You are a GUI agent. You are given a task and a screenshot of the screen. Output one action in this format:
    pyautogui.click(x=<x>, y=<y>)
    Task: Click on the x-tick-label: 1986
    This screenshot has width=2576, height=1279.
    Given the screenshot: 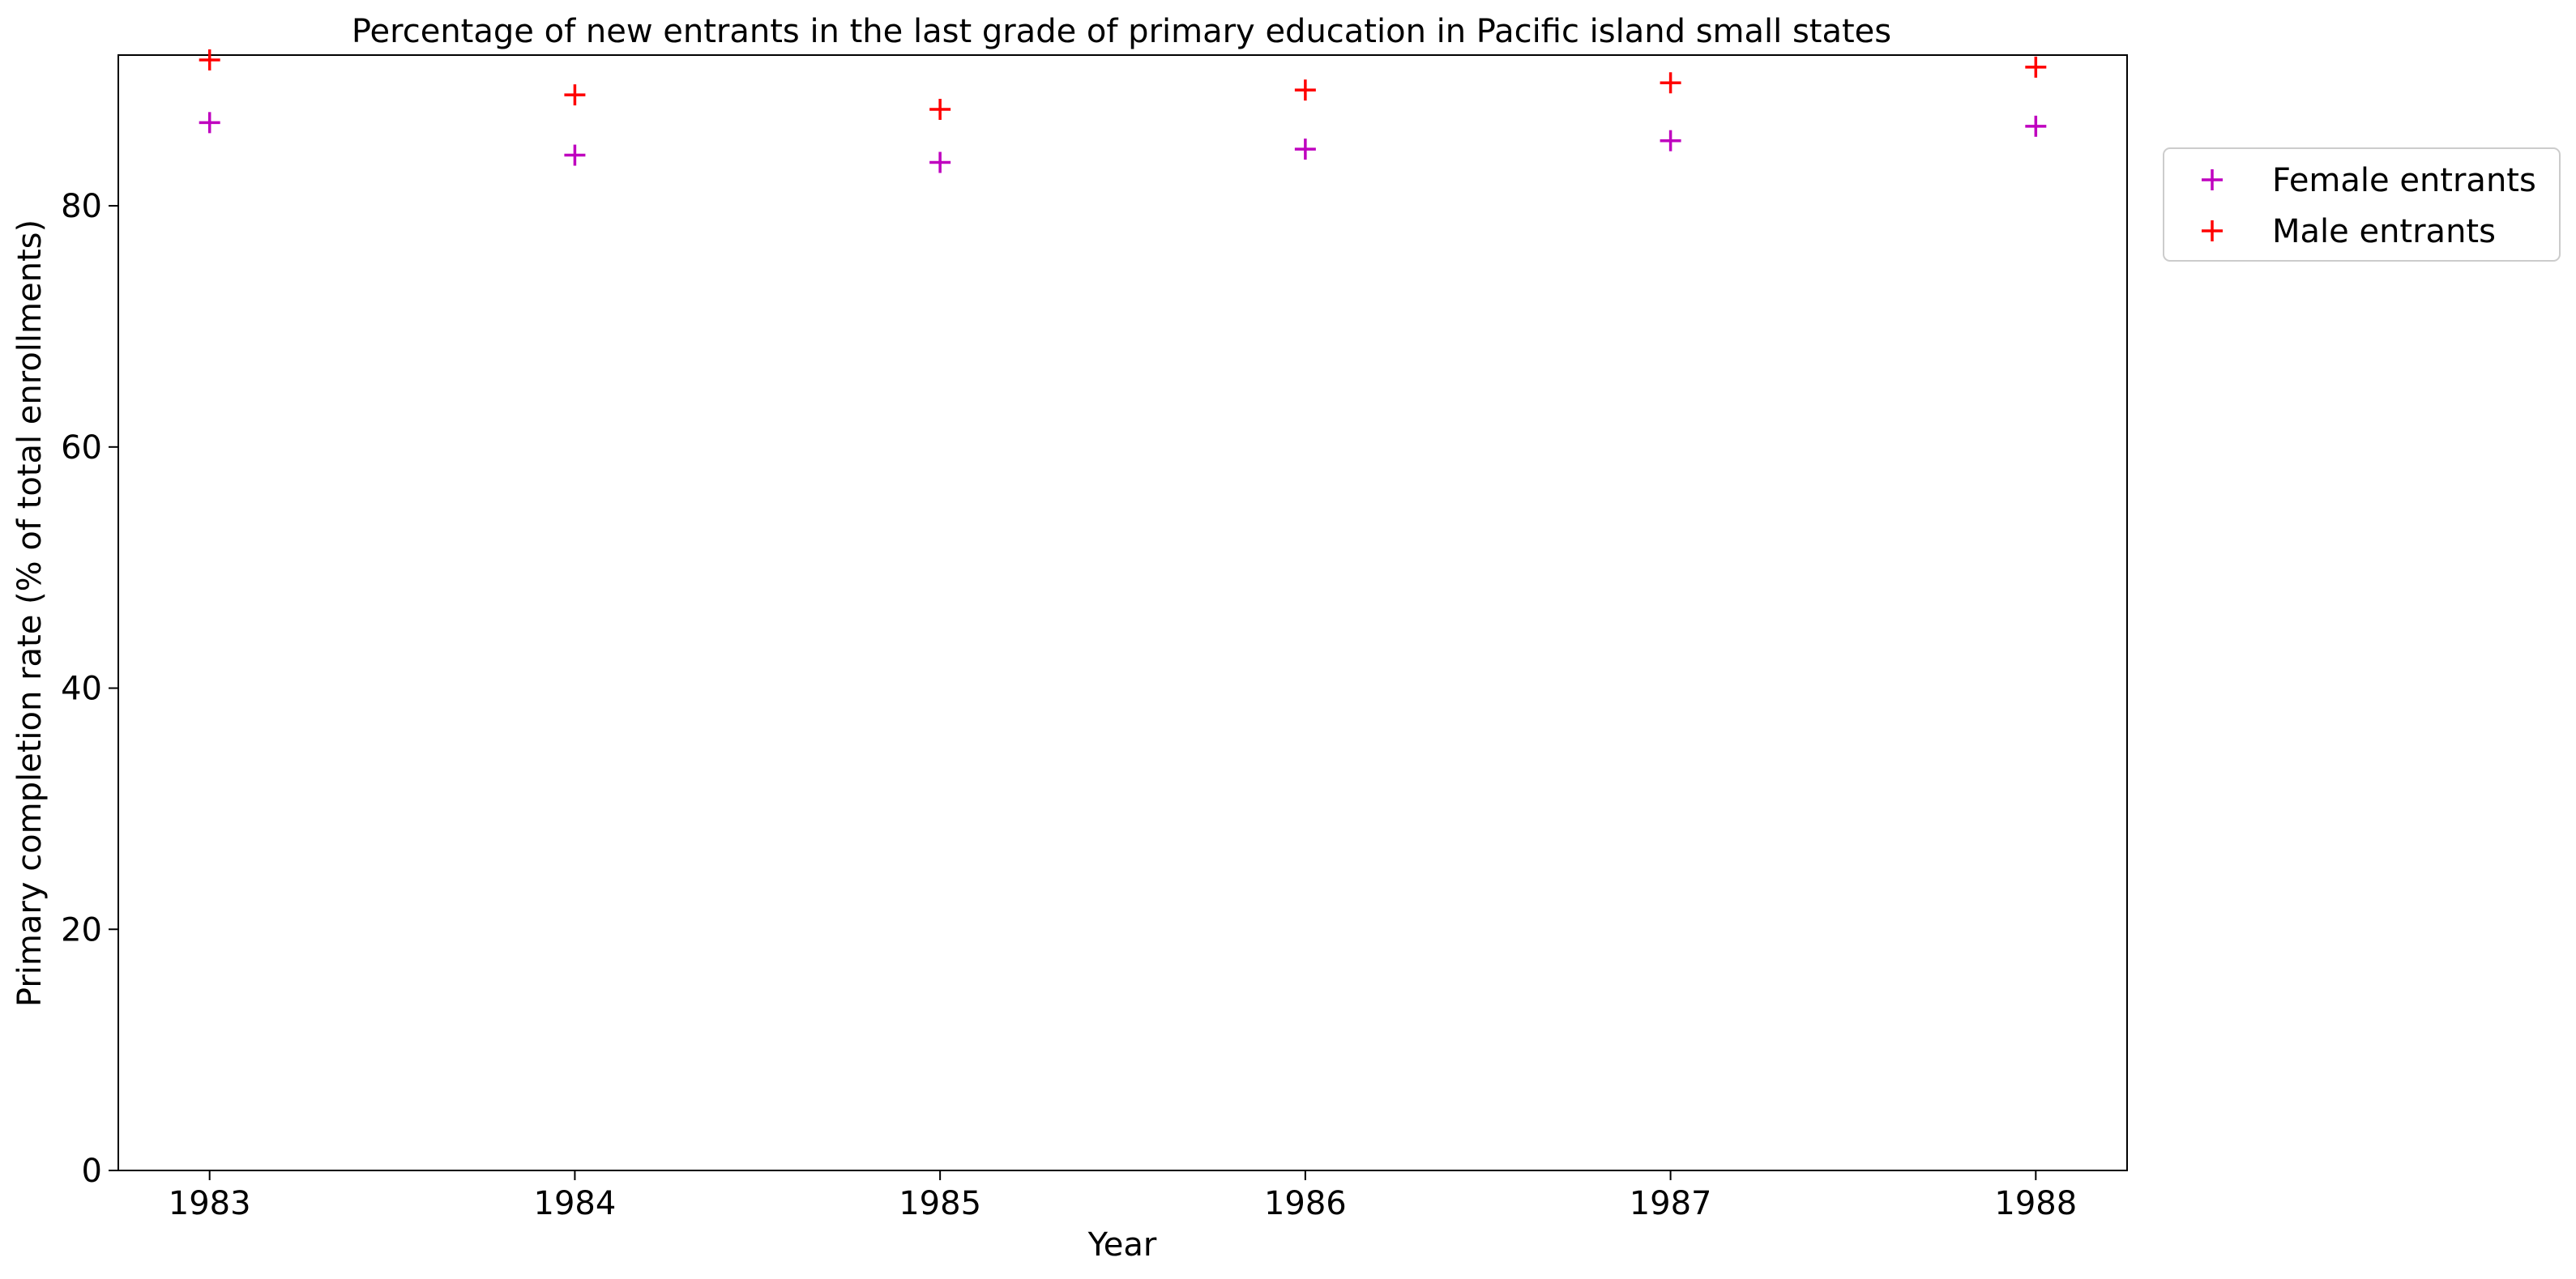 What is the action you would take?
    pyautogui.click(x=1305, y=1203)
    